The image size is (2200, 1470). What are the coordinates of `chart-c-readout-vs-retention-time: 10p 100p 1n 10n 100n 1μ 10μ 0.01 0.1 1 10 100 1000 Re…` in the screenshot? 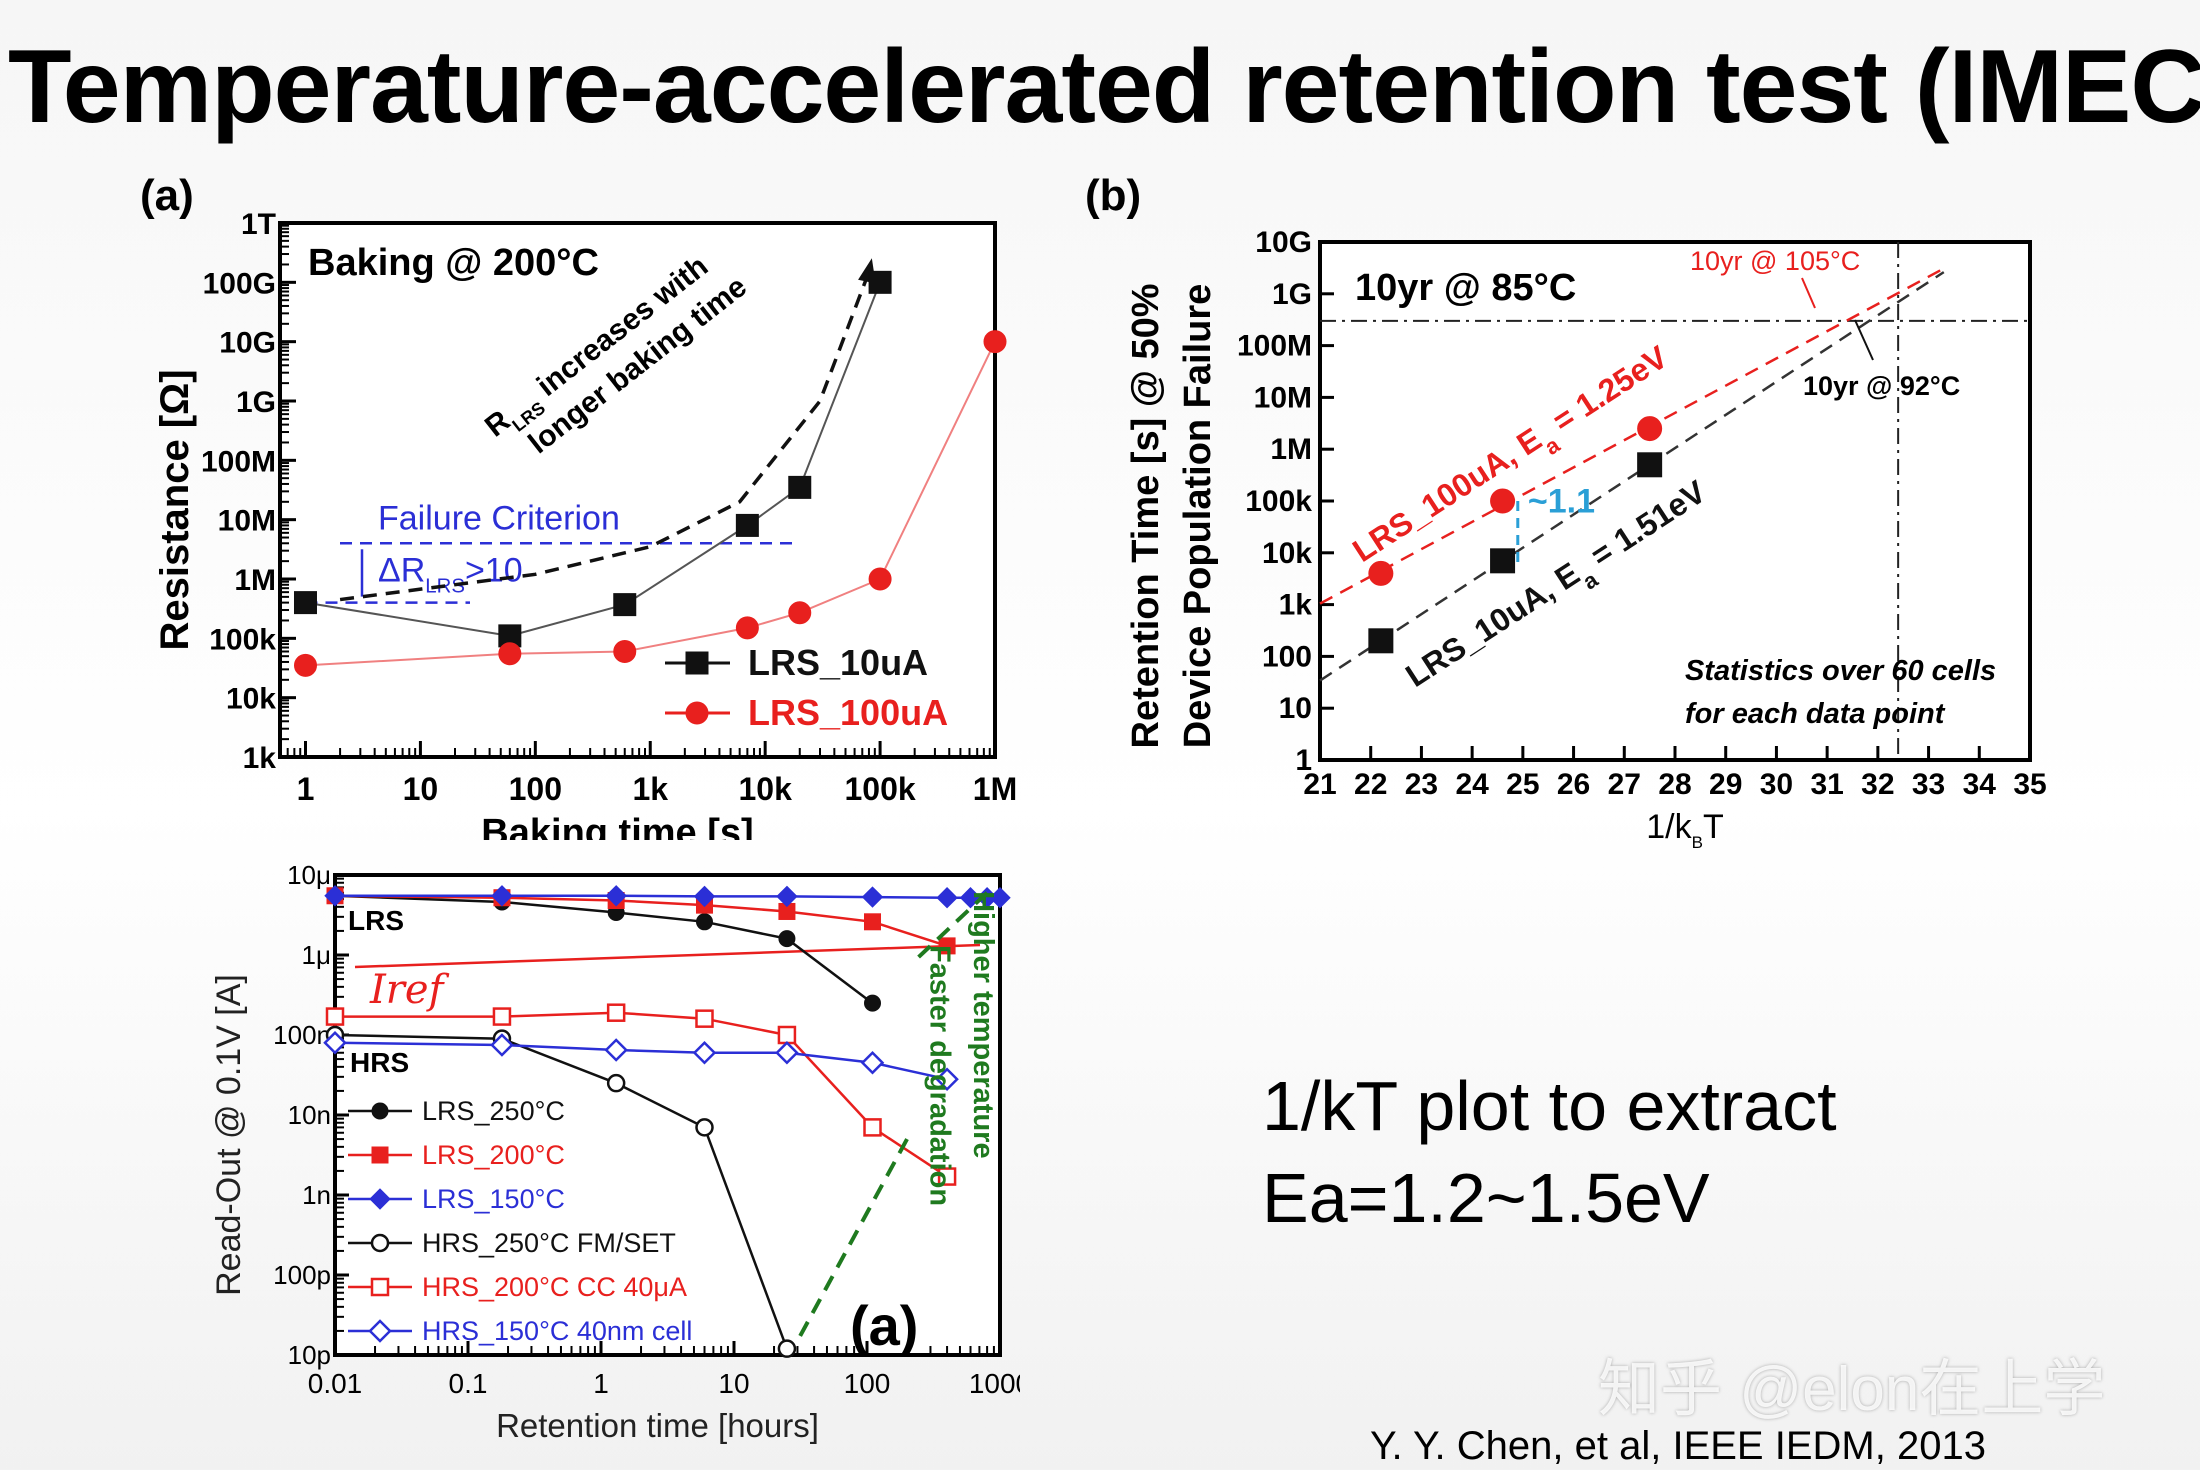 It's located at (615, 1152).